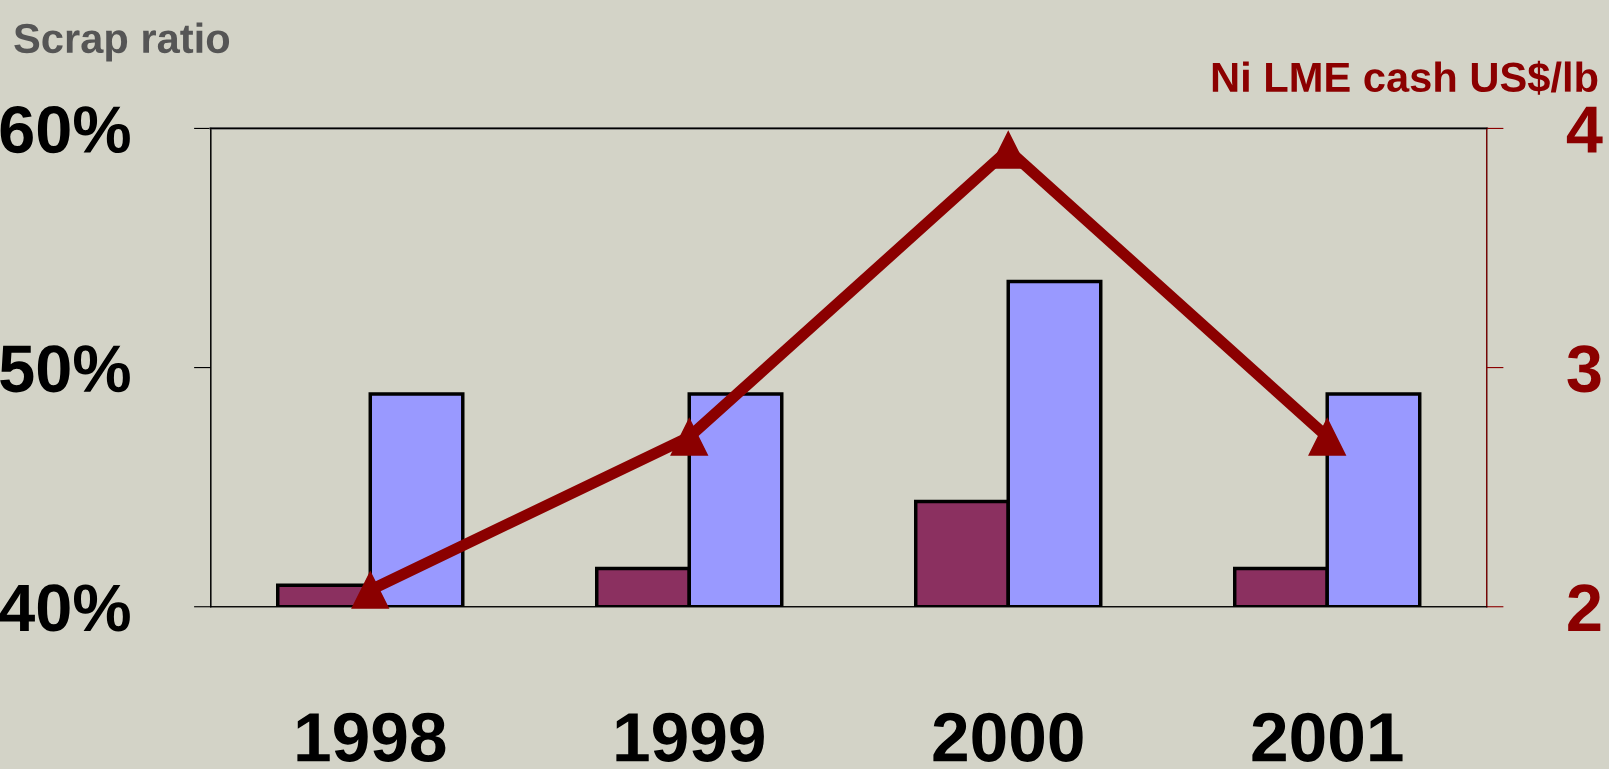  What do you see at coordinates (1584, 607) in the screenshot?
I see `y2-tick-label: 2` at bounding box center [1584, 607].